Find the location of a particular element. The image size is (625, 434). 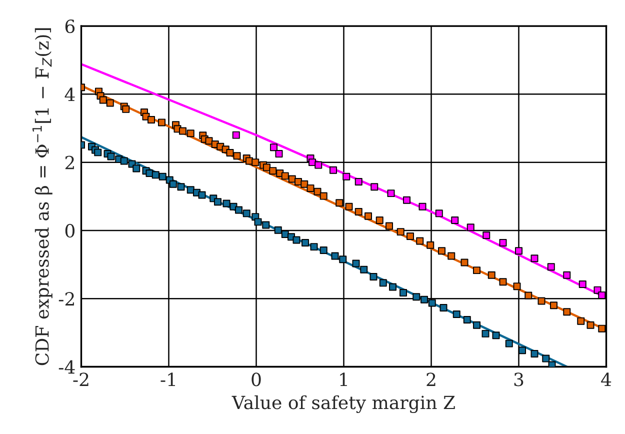

x-tick-label: -1 is located at coordinates (167, 379).